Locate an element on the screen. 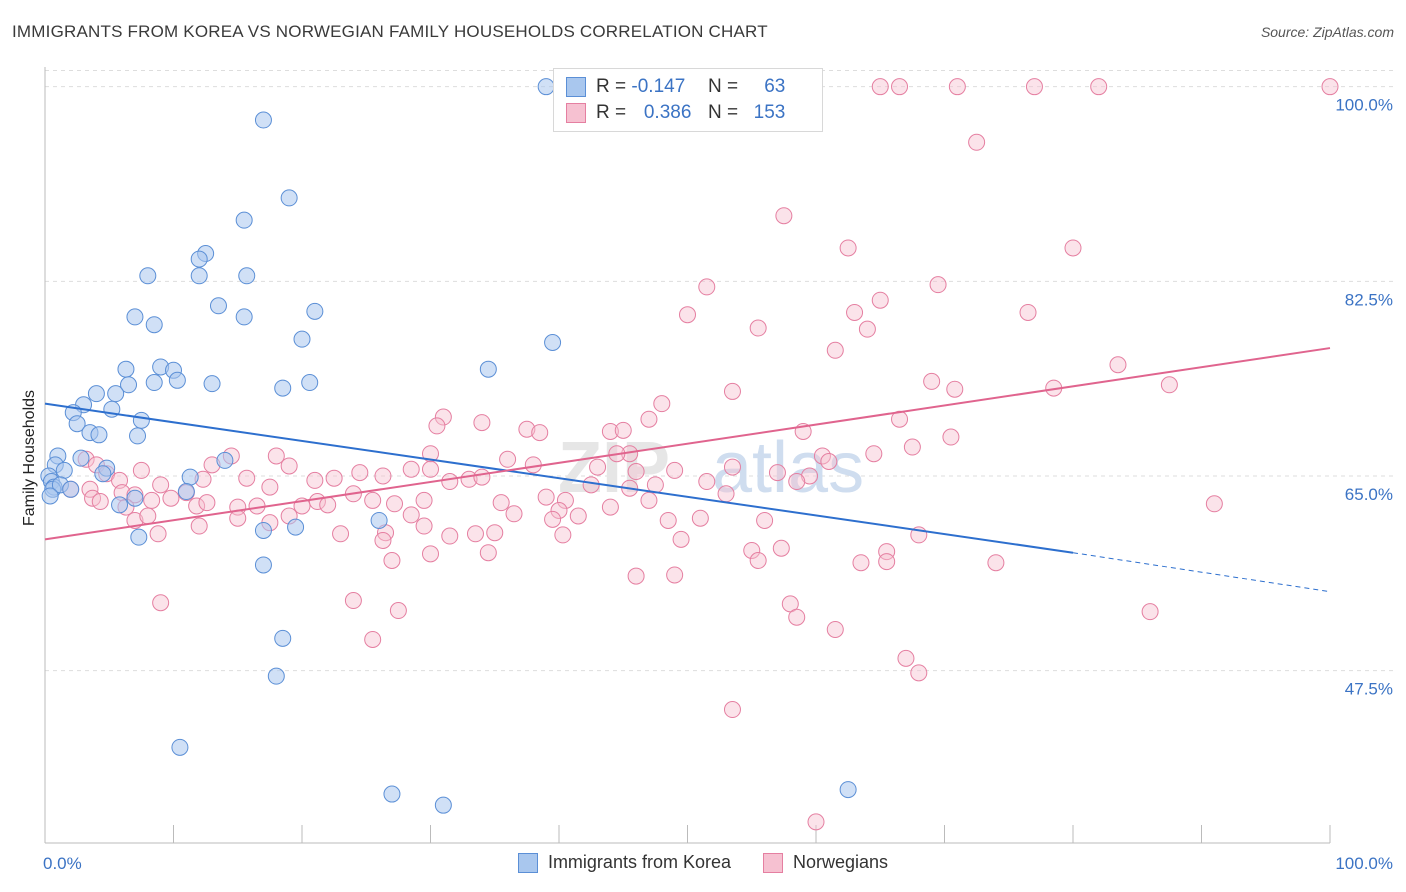 Image resolution: width=1406 pixels, height=892 pixels. source-label: Source: ZipAtlas.com is located at coordinates (1327, 32).